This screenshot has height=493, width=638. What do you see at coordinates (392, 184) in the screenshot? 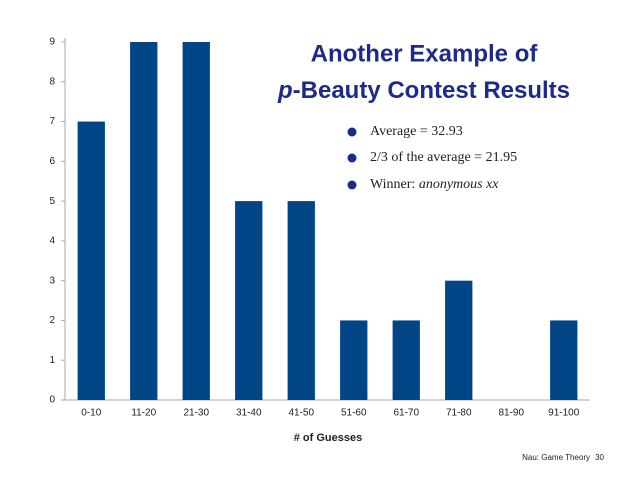
I see `winner-label: Winner:` at bounding box center [392, 184].